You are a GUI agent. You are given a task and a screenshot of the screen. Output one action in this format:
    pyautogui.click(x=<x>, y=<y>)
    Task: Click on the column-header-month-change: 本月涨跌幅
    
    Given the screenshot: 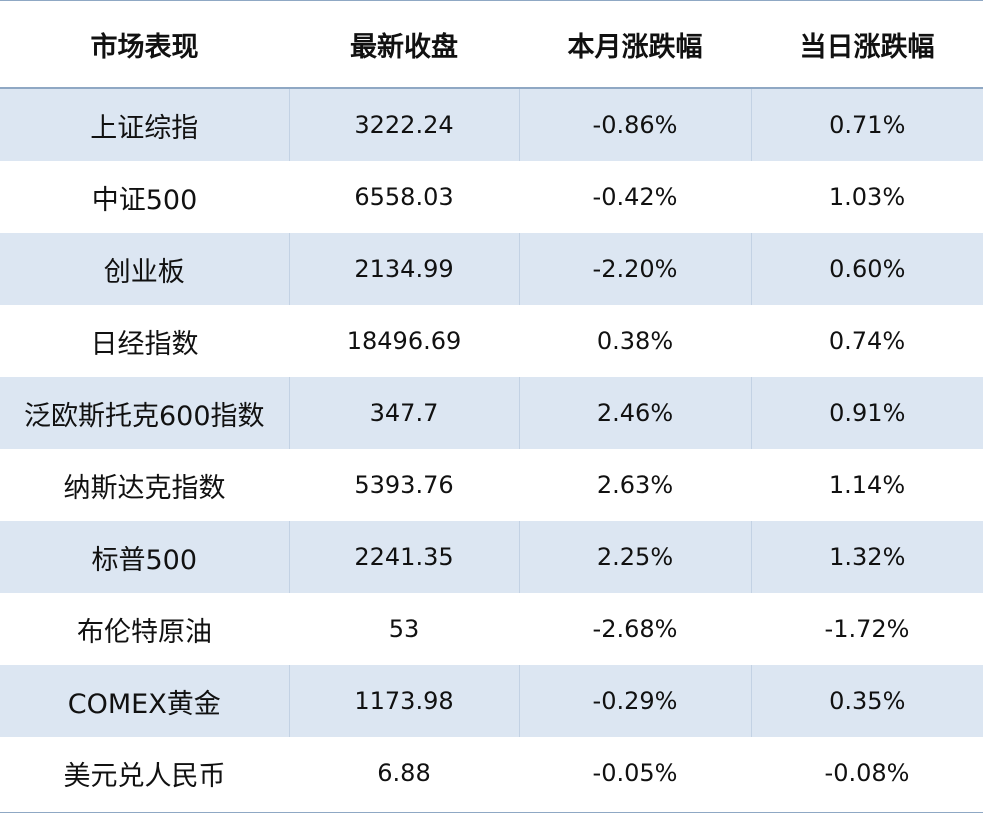 What is the action you would take?
    pyautogui.click(x=635, y=45)
    